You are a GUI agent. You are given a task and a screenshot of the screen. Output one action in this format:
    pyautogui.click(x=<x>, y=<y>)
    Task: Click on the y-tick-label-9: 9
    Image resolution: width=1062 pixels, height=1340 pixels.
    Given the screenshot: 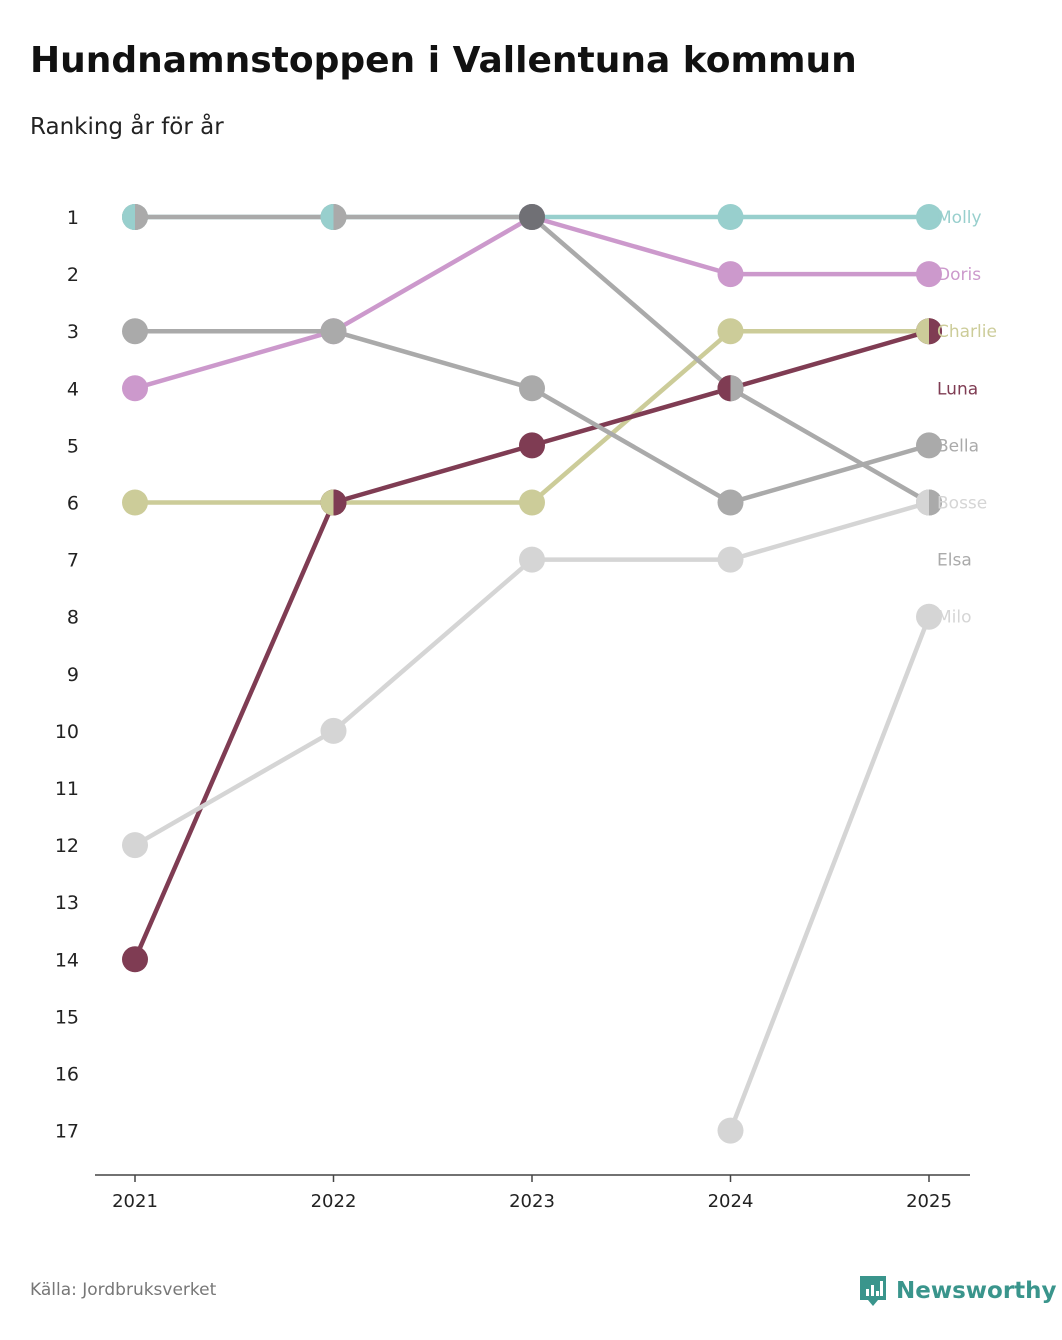 What is the action you would take?
    pyautogui.click(x=73, y=675)
    